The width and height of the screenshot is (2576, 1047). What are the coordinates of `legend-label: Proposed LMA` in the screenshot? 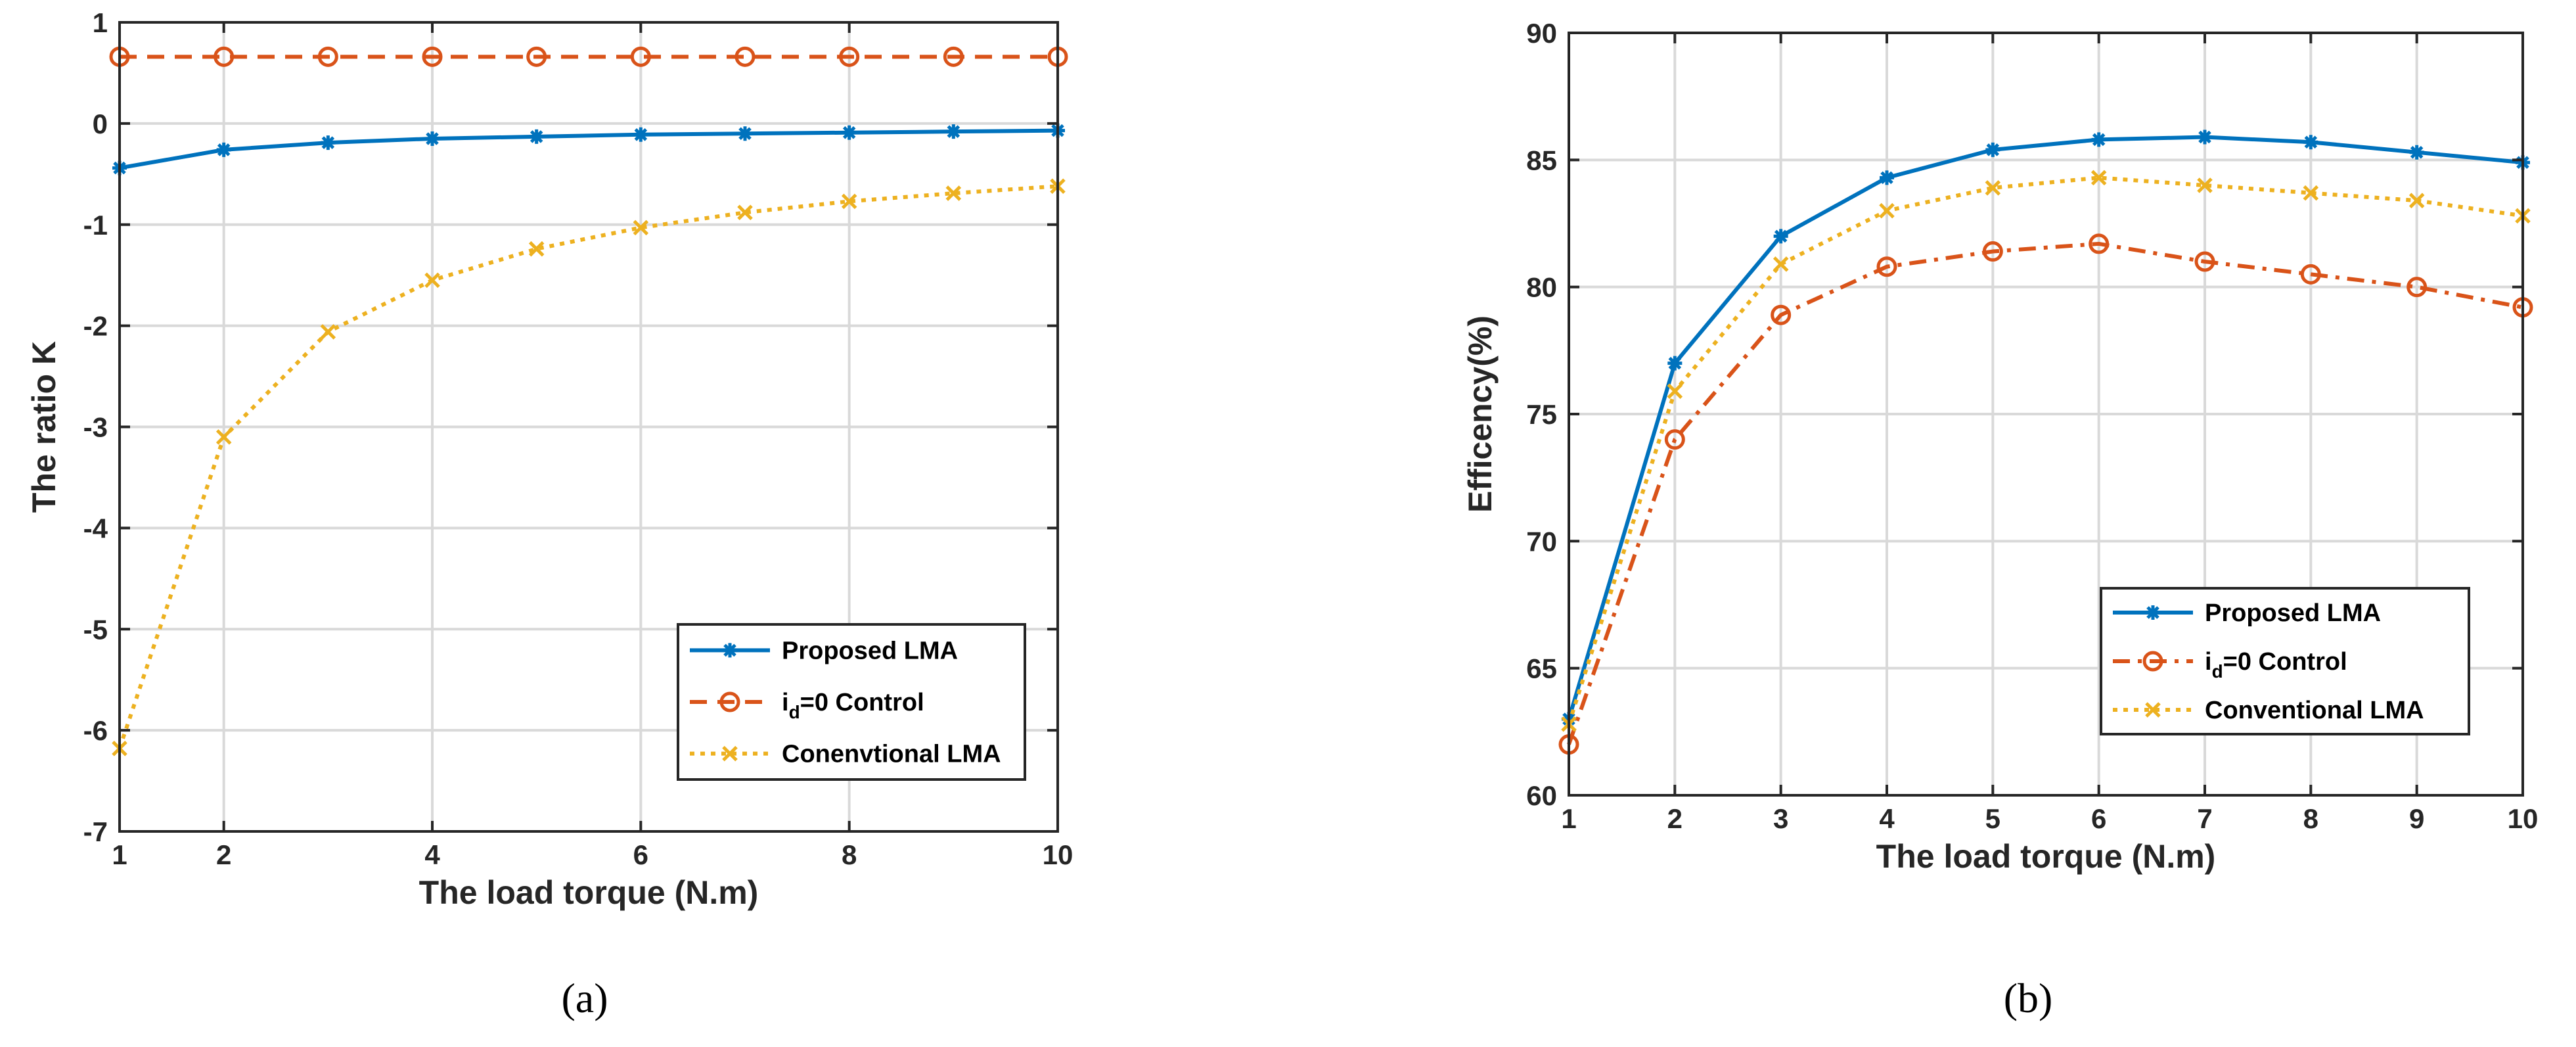 It's located at (2293, 613).